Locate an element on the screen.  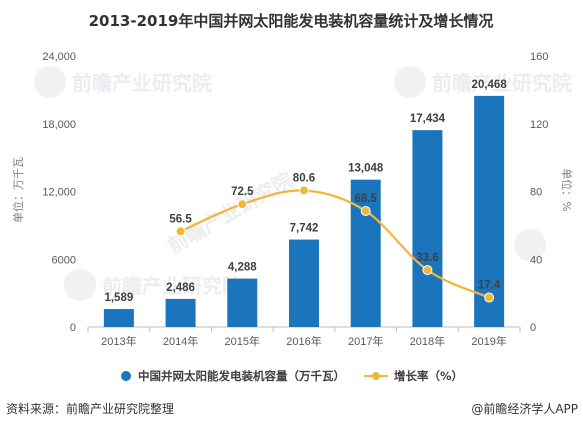
y-left-axis-label: 单位：万千瓦 is located at coordinates (18, 190).